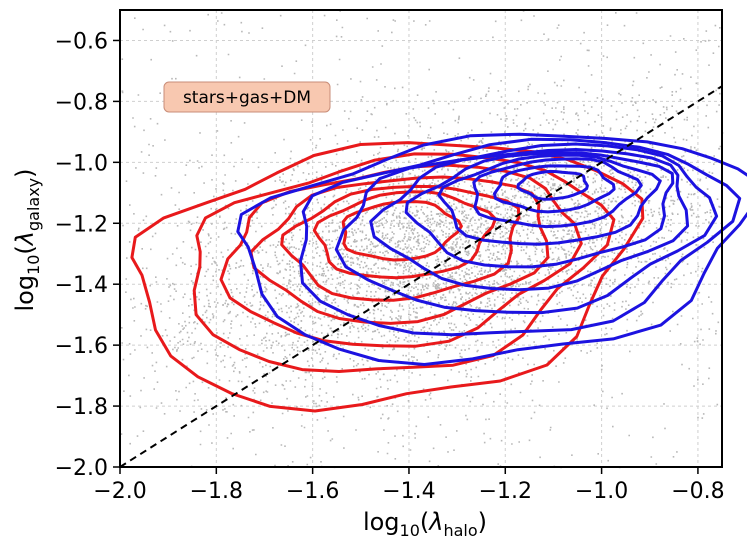 Image resolution: width=747 pixels, height=541 pixels. I want to click on y-tick-label: −1.6, so click(81, 346).